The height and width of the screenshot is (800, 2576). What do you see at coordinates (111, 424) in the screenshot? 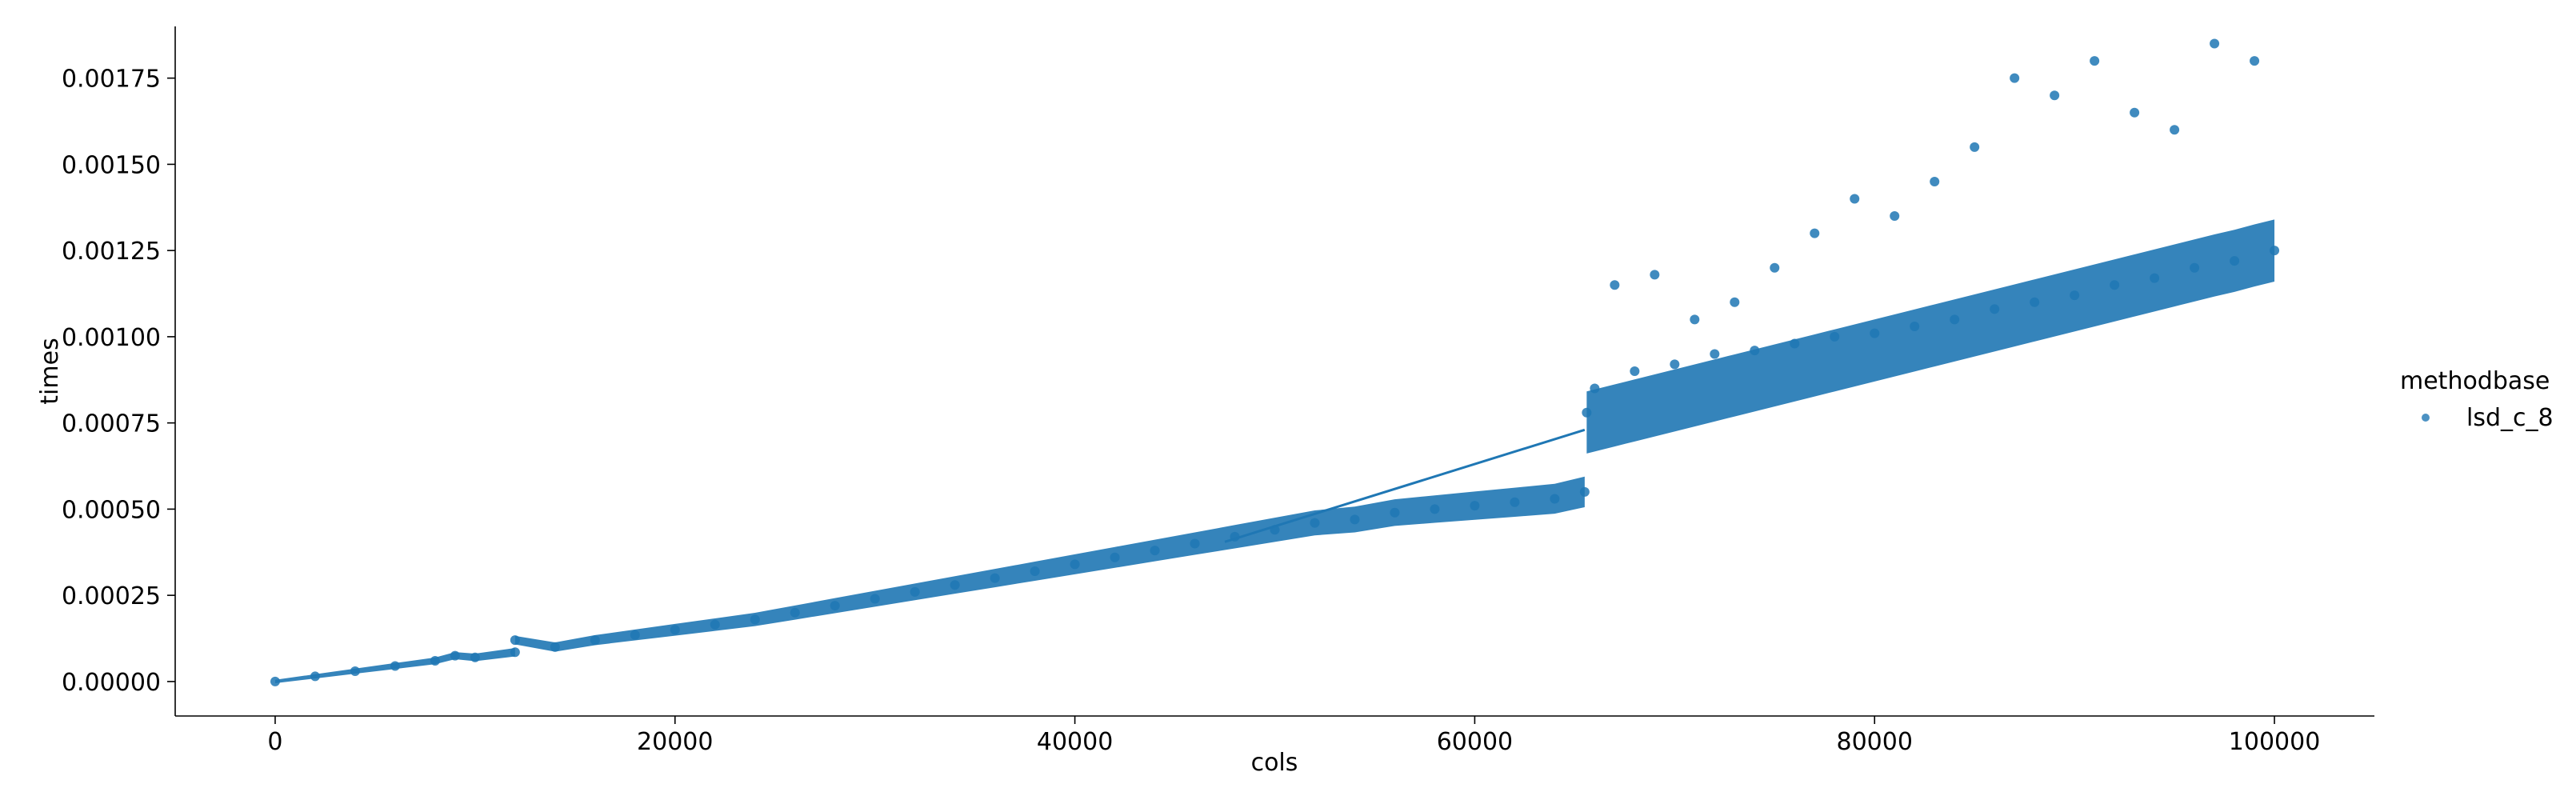
I see `y-tick-label: 0.00075` at bounding box center [111, 424].